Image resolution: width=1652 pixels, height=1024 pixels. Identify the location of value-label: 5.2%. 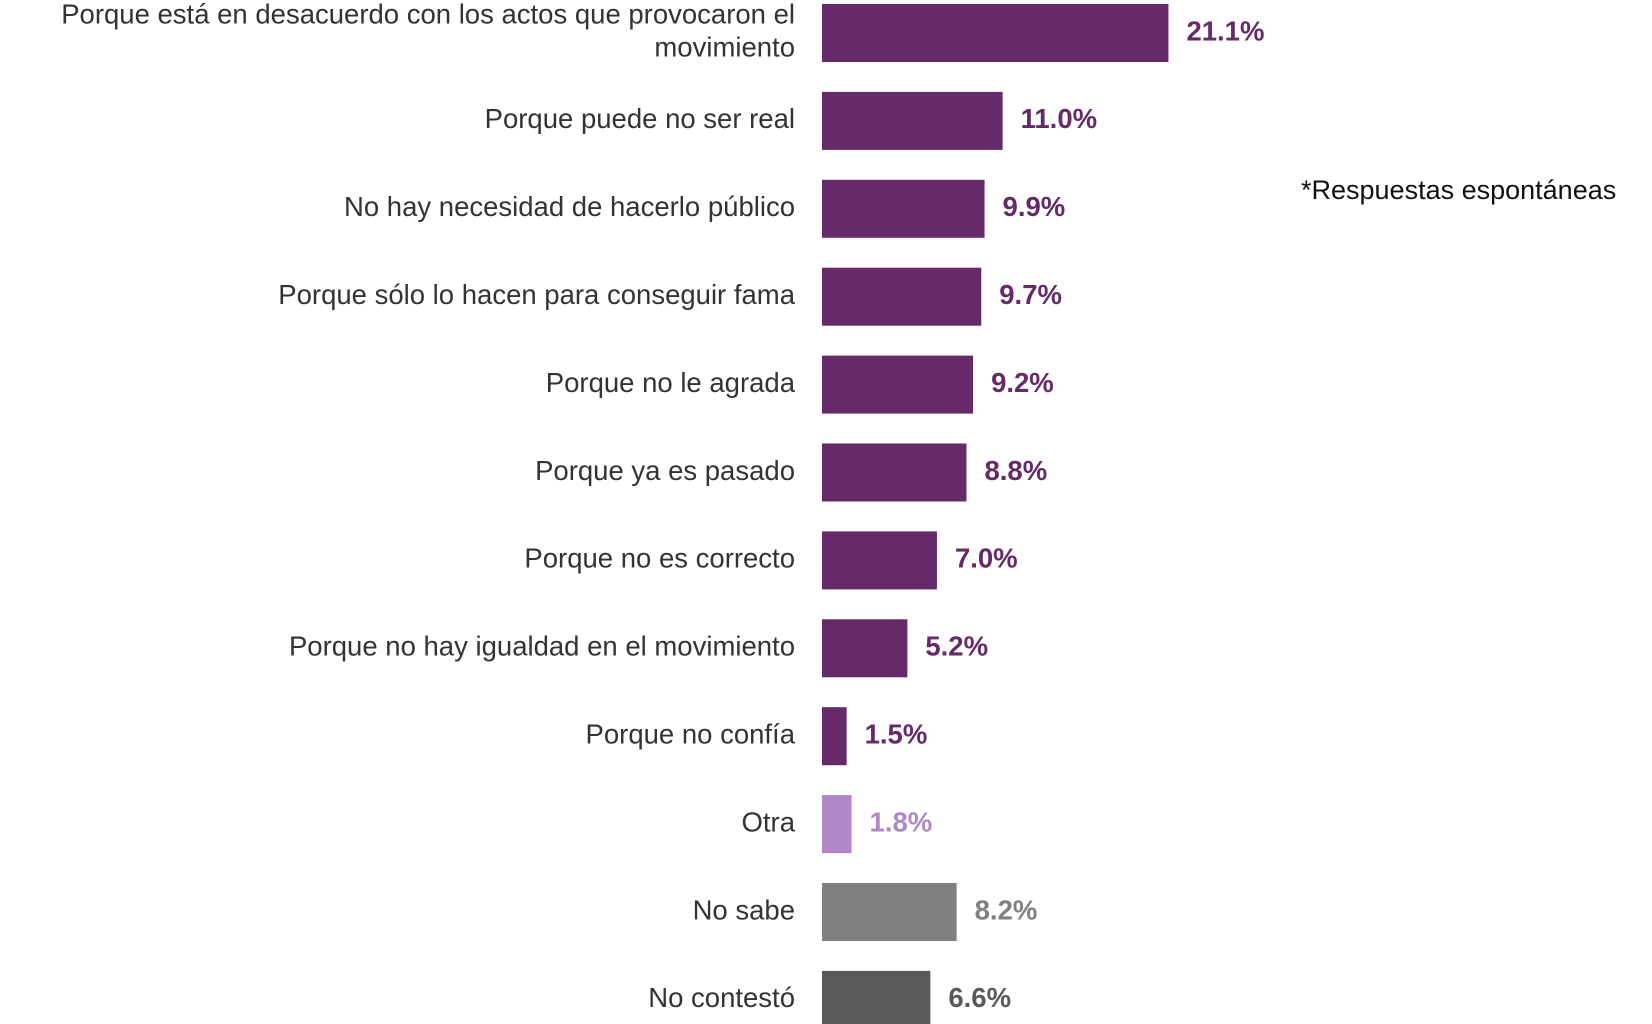
(956, 646).